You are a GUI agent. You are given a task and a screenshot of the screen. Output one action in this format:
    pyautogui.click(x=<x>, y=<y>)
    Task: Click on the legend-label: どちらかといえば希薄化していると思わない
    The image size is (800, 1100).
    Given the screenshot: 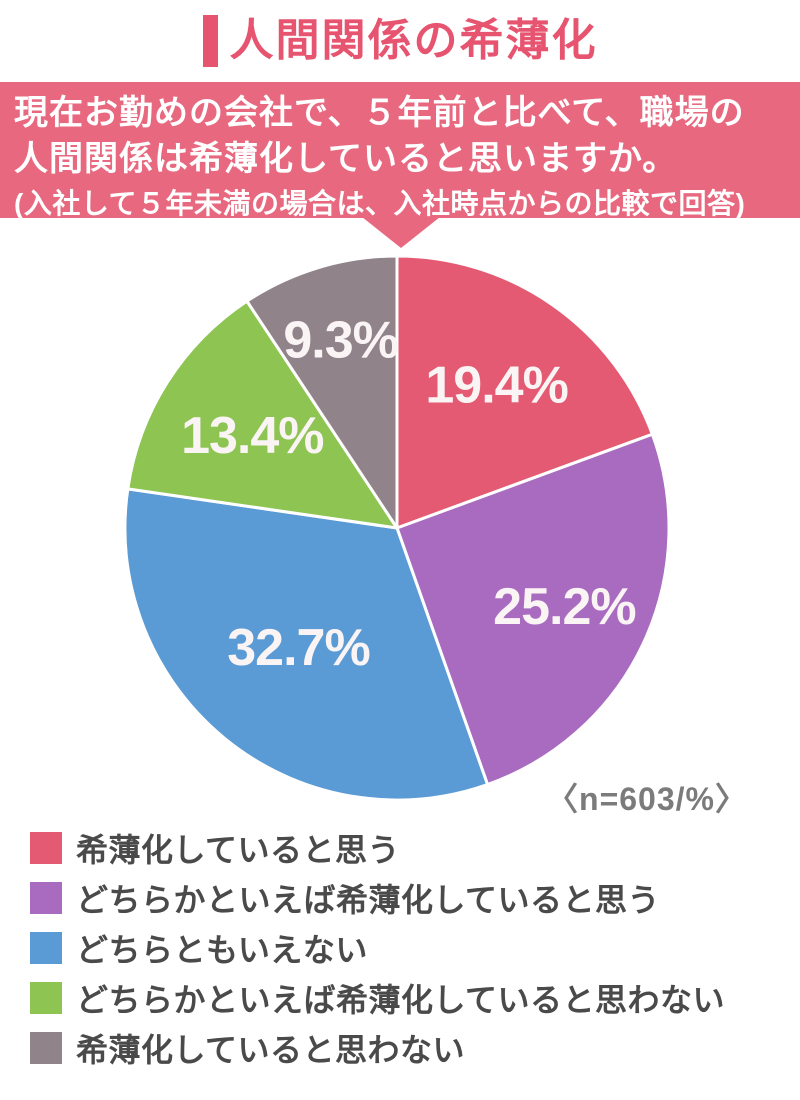 What is the action you would take?
    pyautogui.click(x=401, y=1000)
    